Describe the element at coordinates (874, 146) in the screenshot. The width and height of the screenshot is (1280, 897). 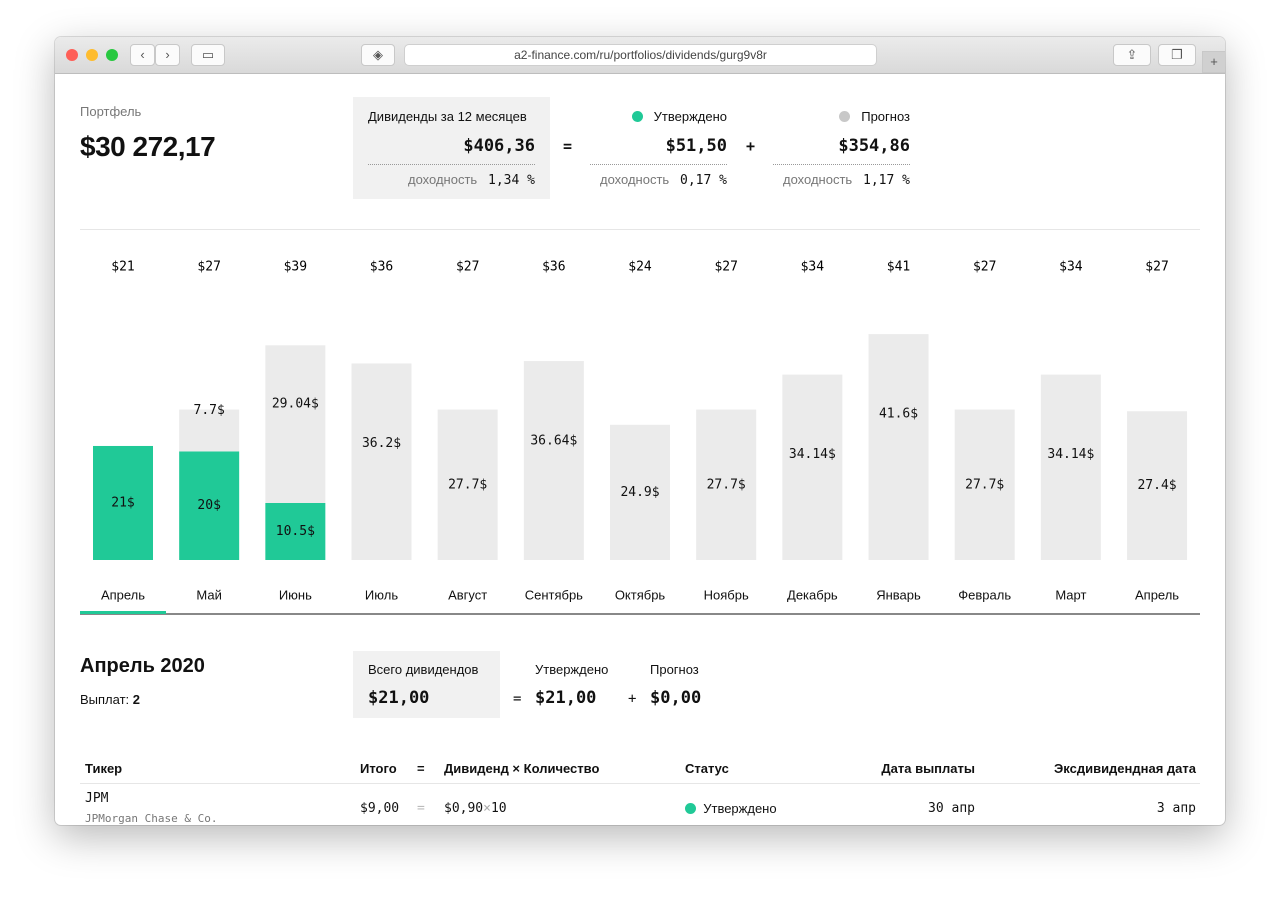
I see `forecast-total: $354,86` at that location.